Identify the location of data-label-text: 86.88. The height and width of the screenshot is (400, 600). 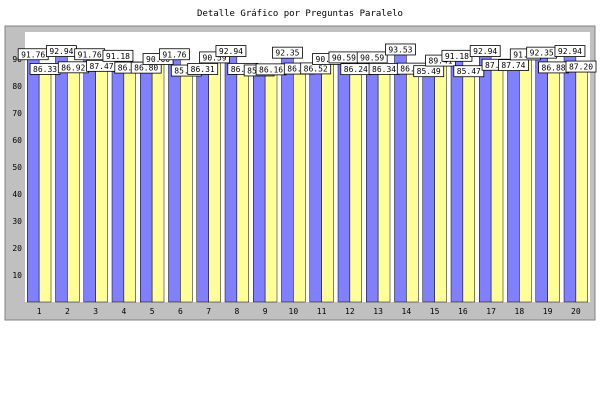
(554, 67).